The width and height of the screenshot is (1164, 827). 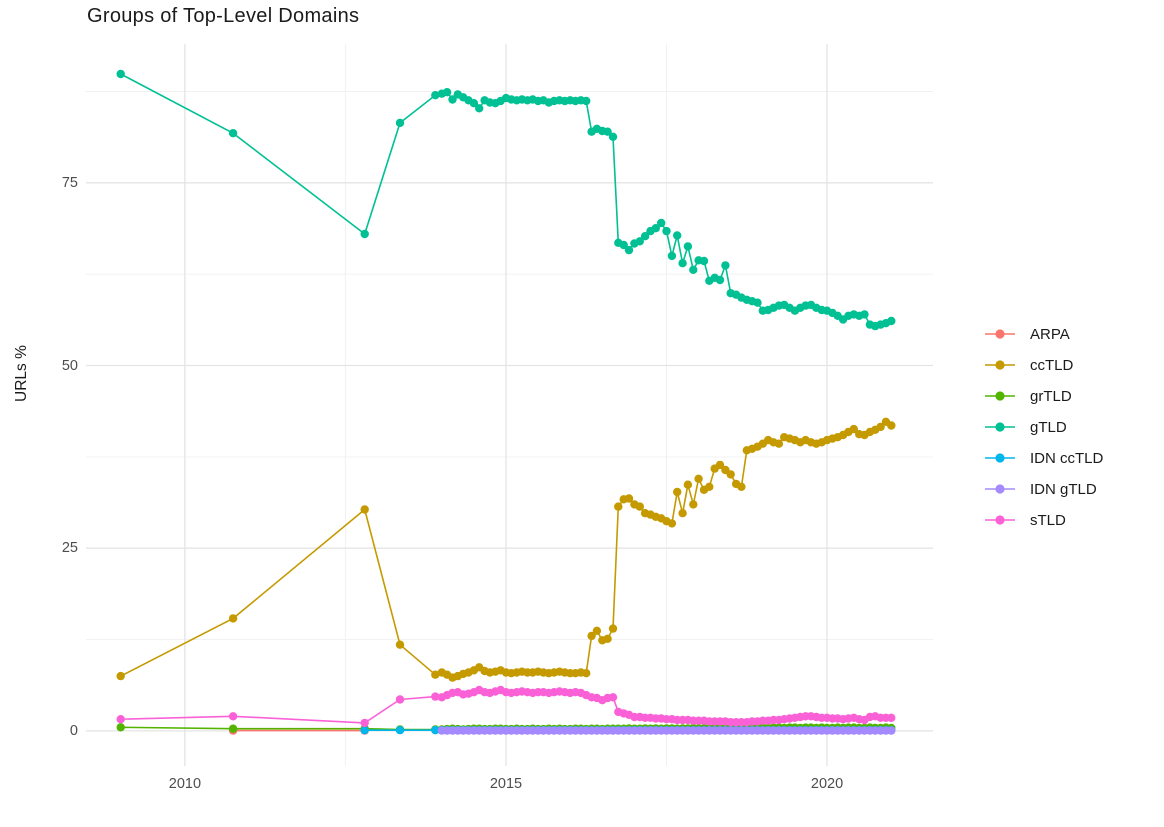 What do you see at coordinates (1043, 489) in the screenshot?
I see `legend-item-idn-gtld: IDN gTLD` at bounding box center [1043, 489].